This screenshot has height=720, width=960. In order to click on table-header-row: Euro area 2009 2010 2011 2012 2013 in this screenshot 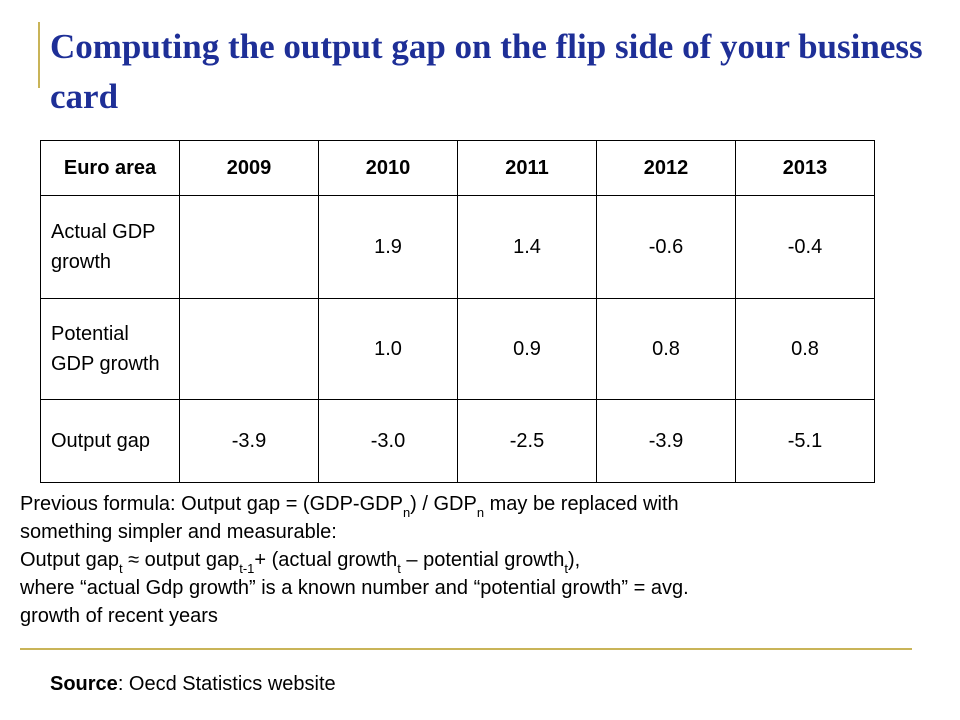, I will do `click(457, 168)`.